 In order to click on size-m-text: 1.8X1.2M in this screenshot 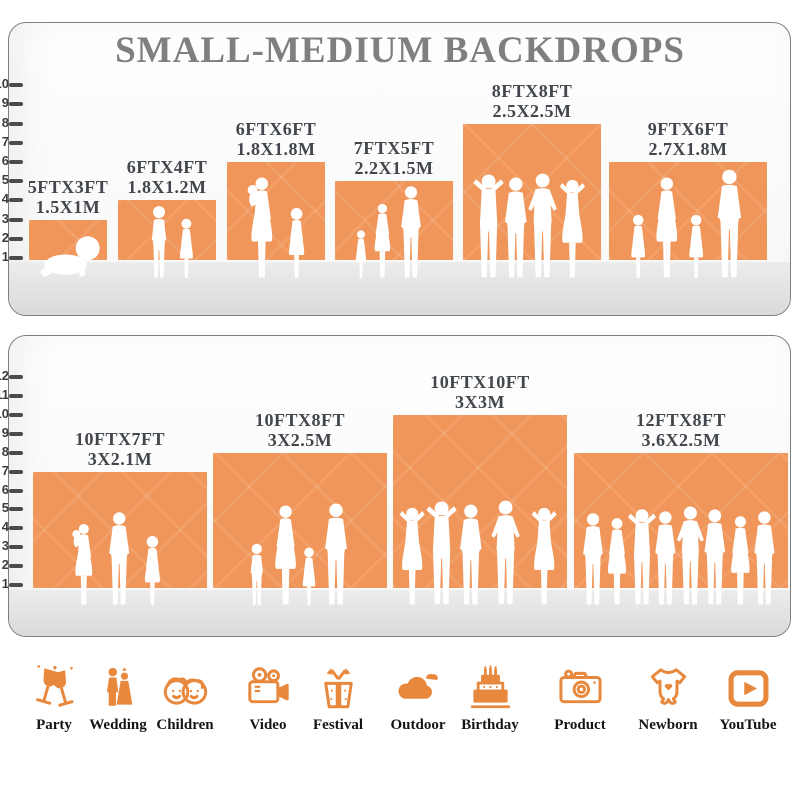, I will do `click(167, 187)`.